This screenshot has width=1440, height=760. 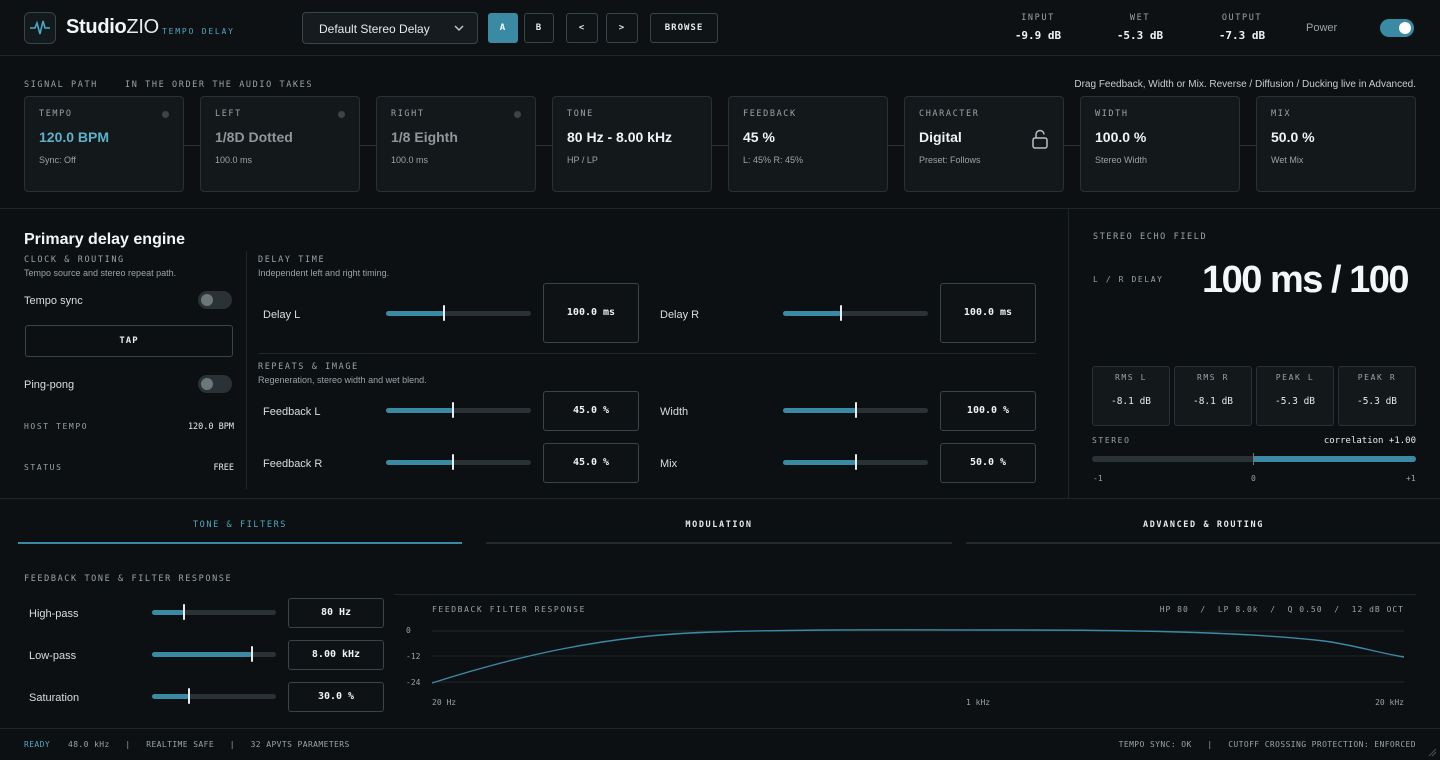 I want to click on width-value: 100.0 %, so click(x=988, y=411).